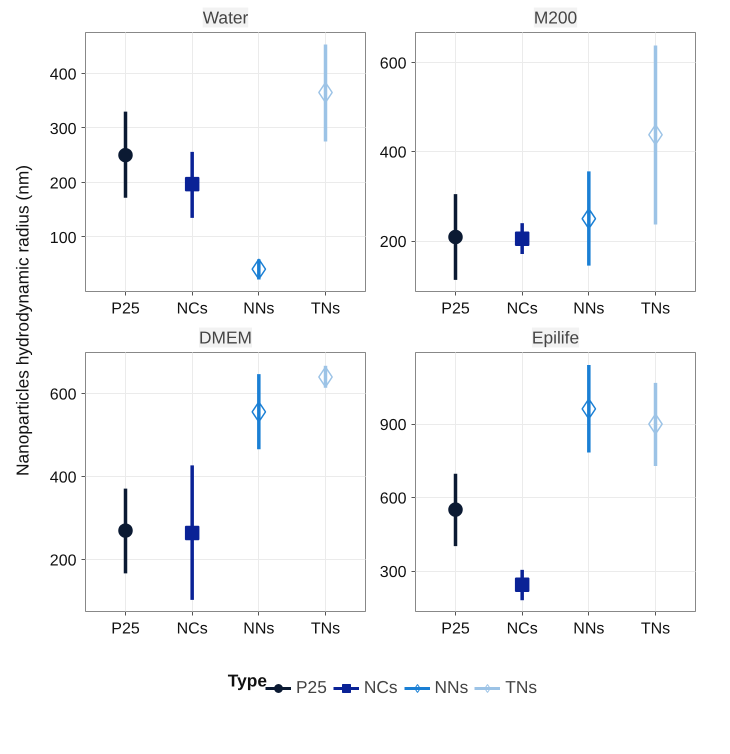  I want to click on chart-title: Water, so click(225, 18).